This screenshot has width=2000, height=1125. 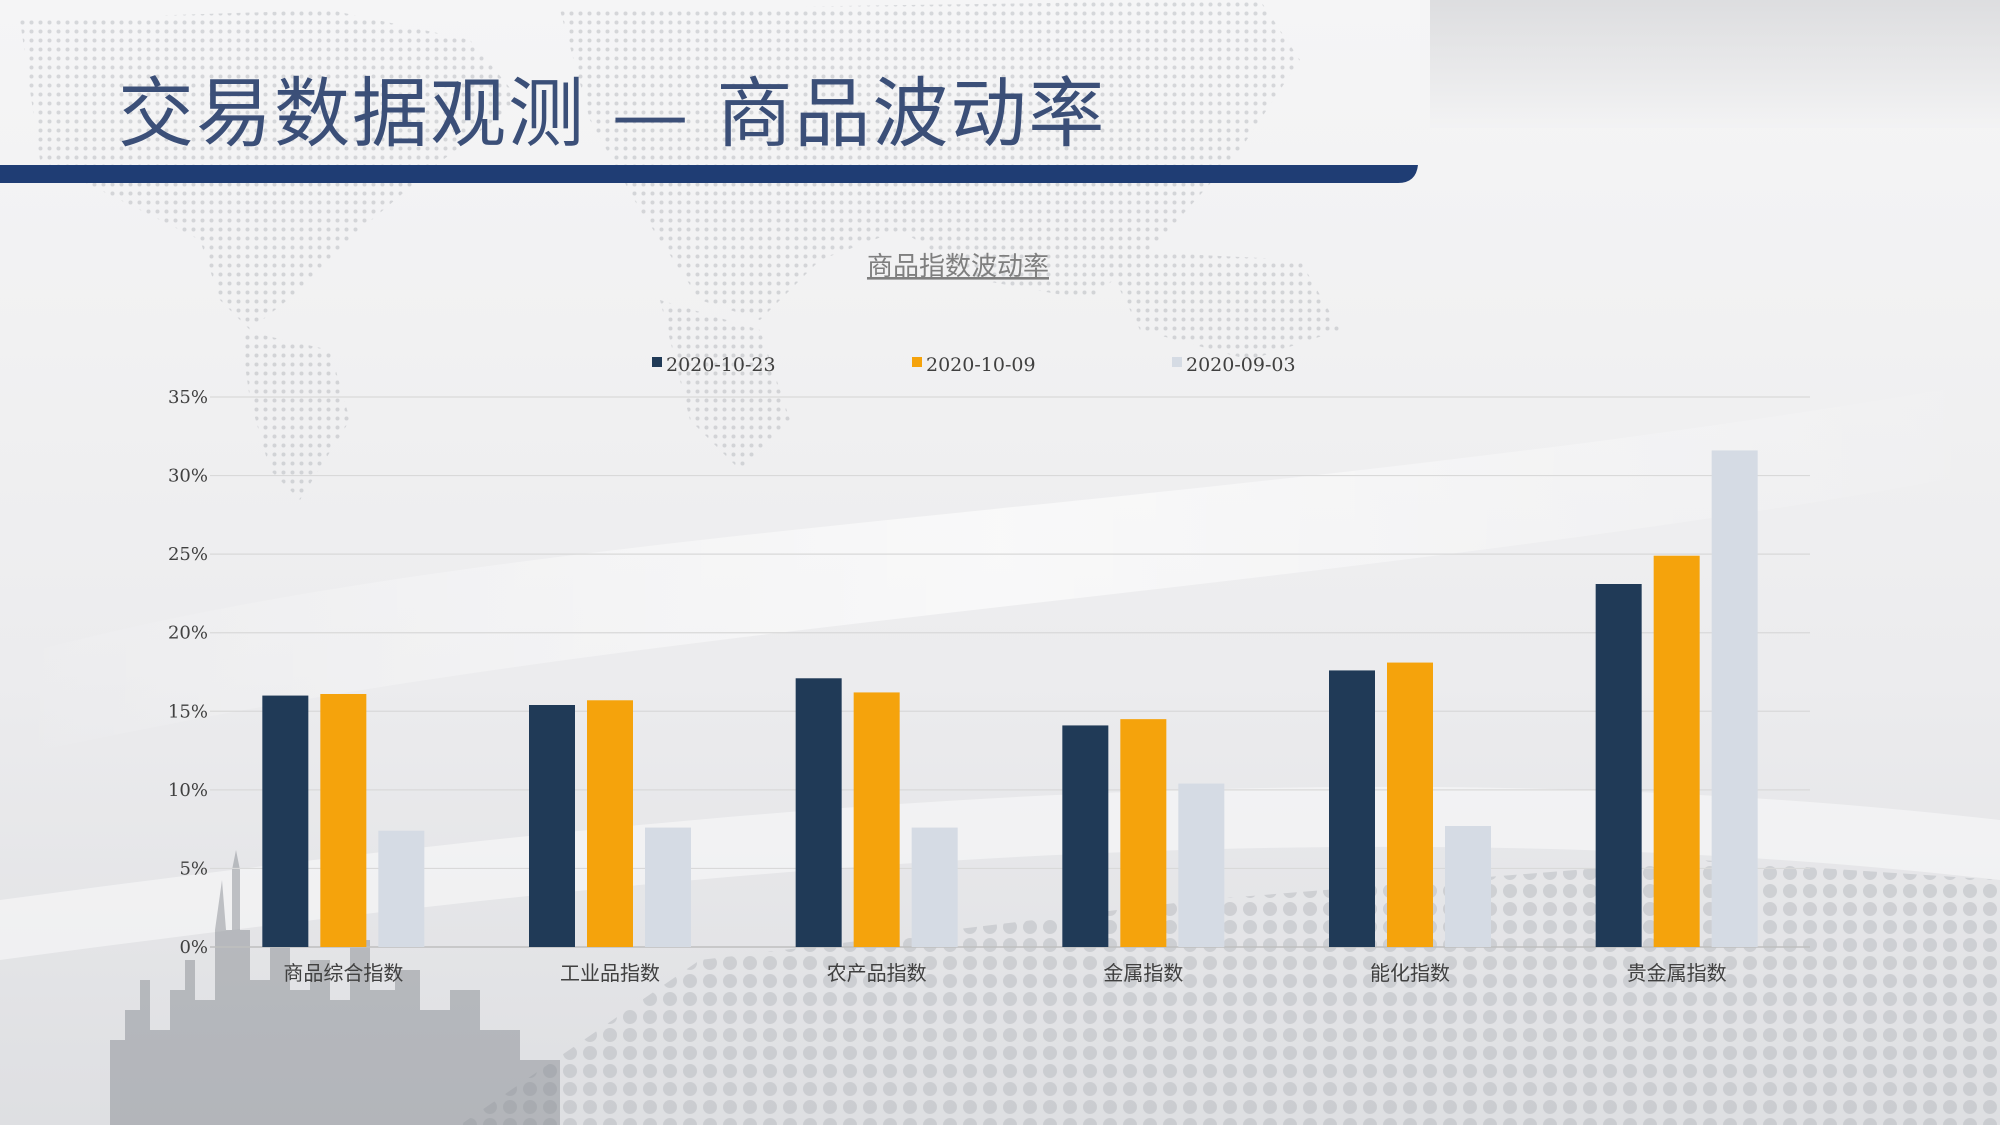 I want to click on category-label: 金属指数, so click(x=1143, y=973).